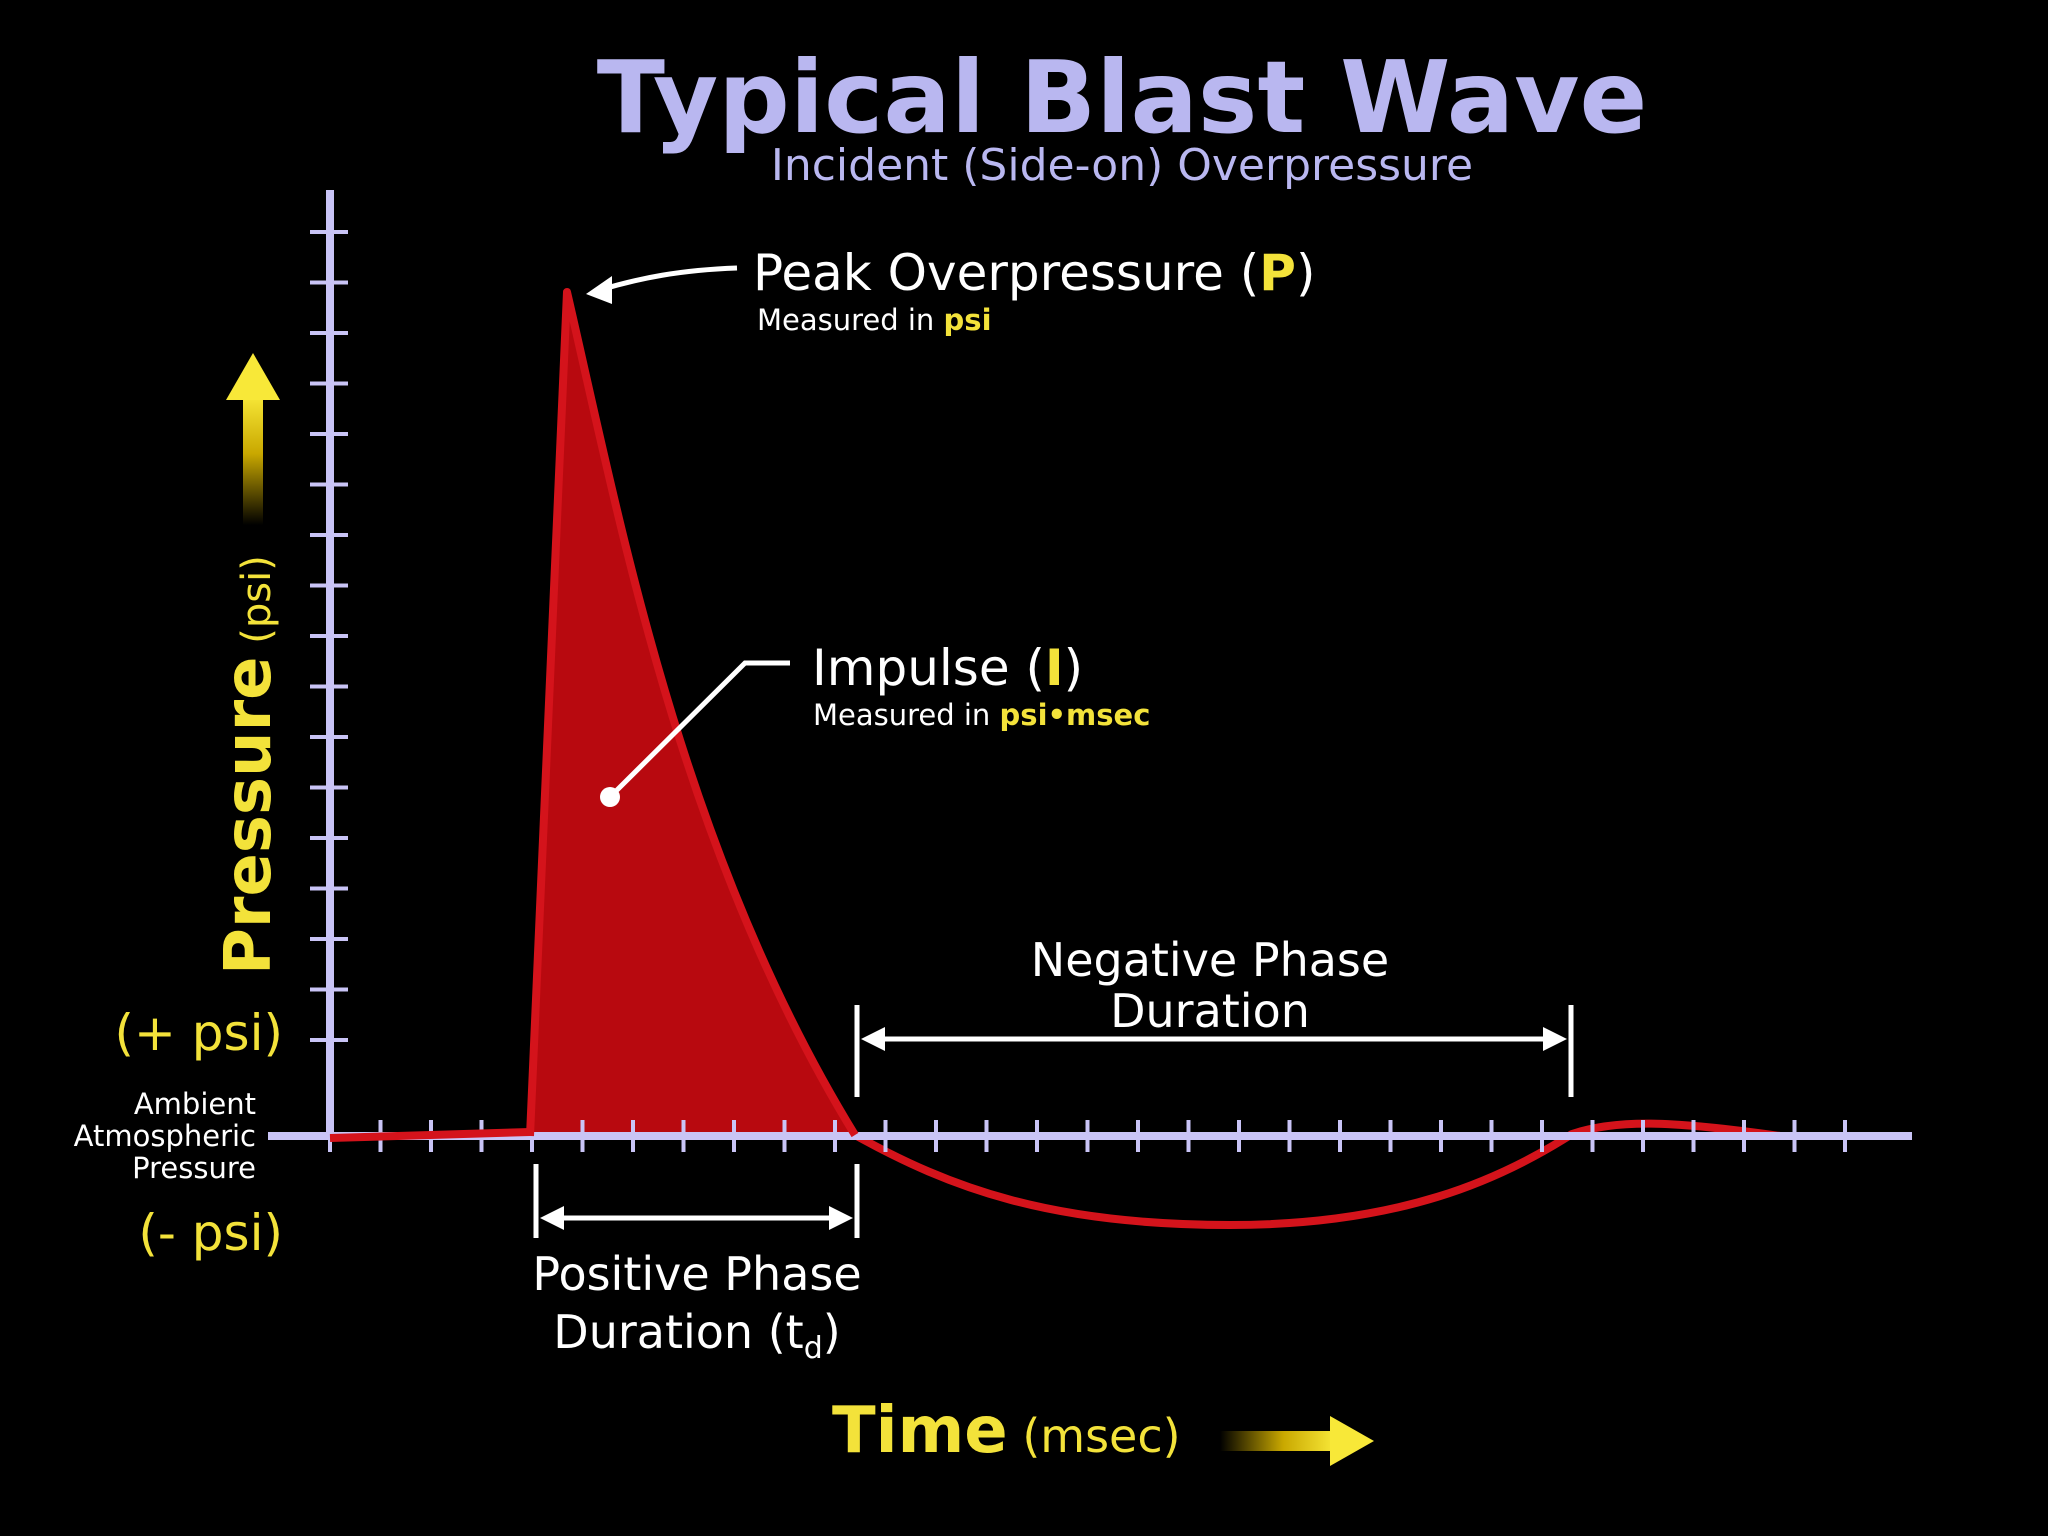 This screenshot has width=2048, height=1536. What do you see at coordinates (832, 1332) in the screenshot?
I see `positive-phase-line2-suffix: )` at bounding box center [832, 1332].